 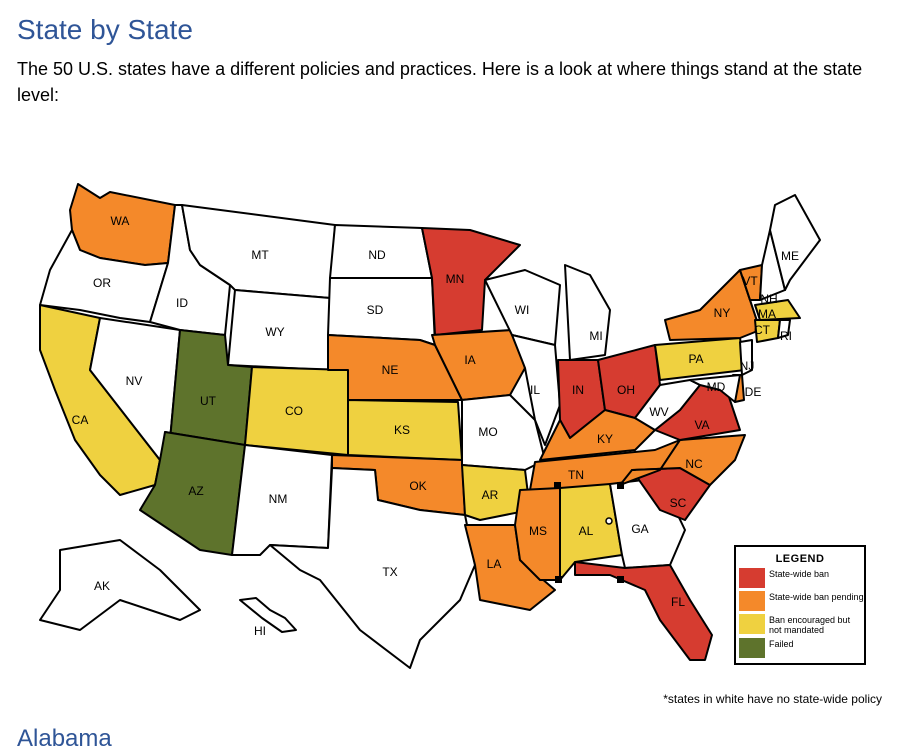 What do you see at coordinates (377, 255) in the screenshot?
I see `state-label-ND: ND` at bounding box center [377, 255].